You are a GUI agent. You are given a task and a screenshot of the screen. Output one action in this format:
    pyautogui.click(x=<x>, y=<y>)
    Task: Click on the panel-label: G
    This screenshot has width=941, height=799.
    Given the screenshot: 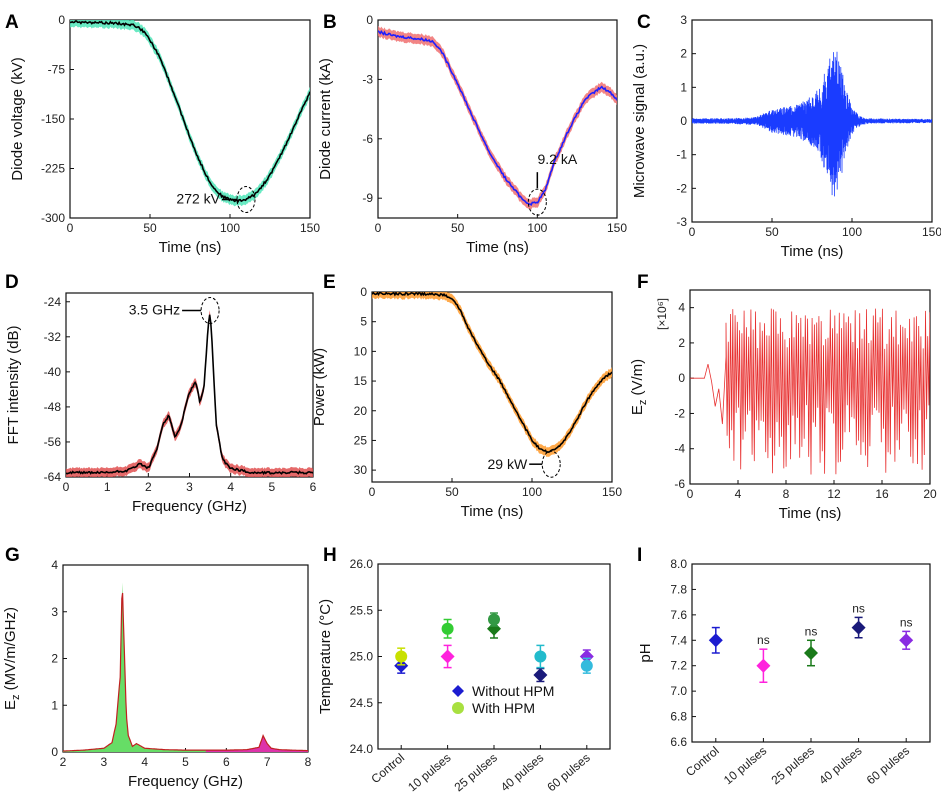 What is the action you would take?
    pyautogui.click(x=12, y=555)
    